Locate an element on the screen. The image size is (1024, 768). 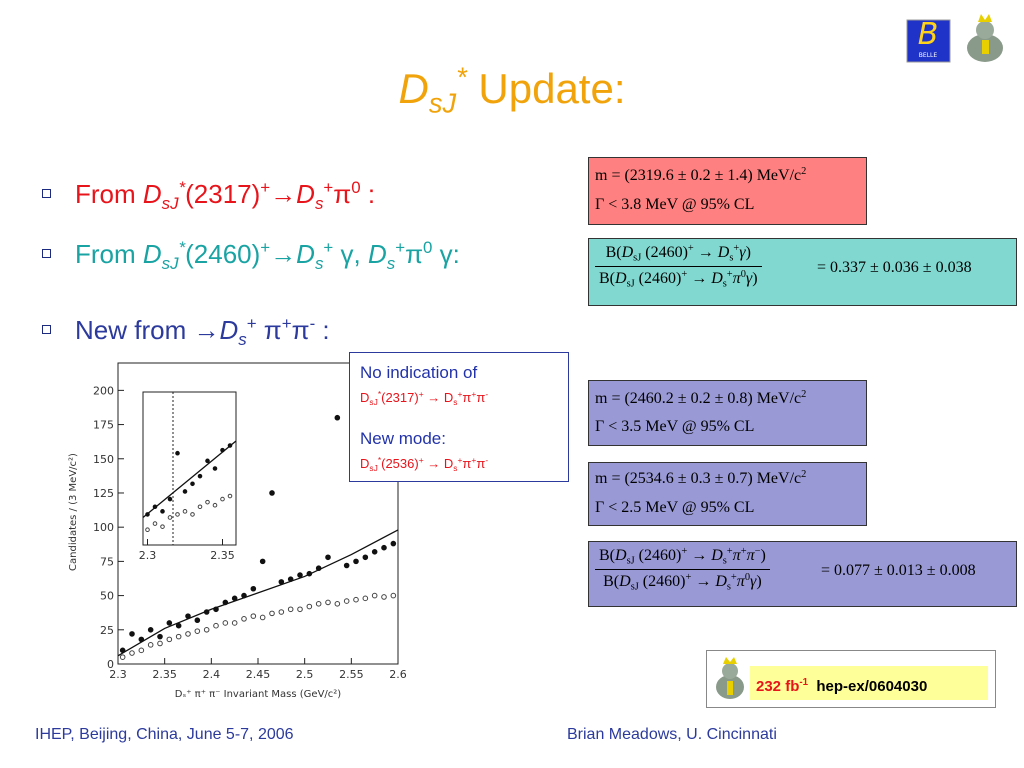
text-segment: 0 is located at coordinates (356, 187).